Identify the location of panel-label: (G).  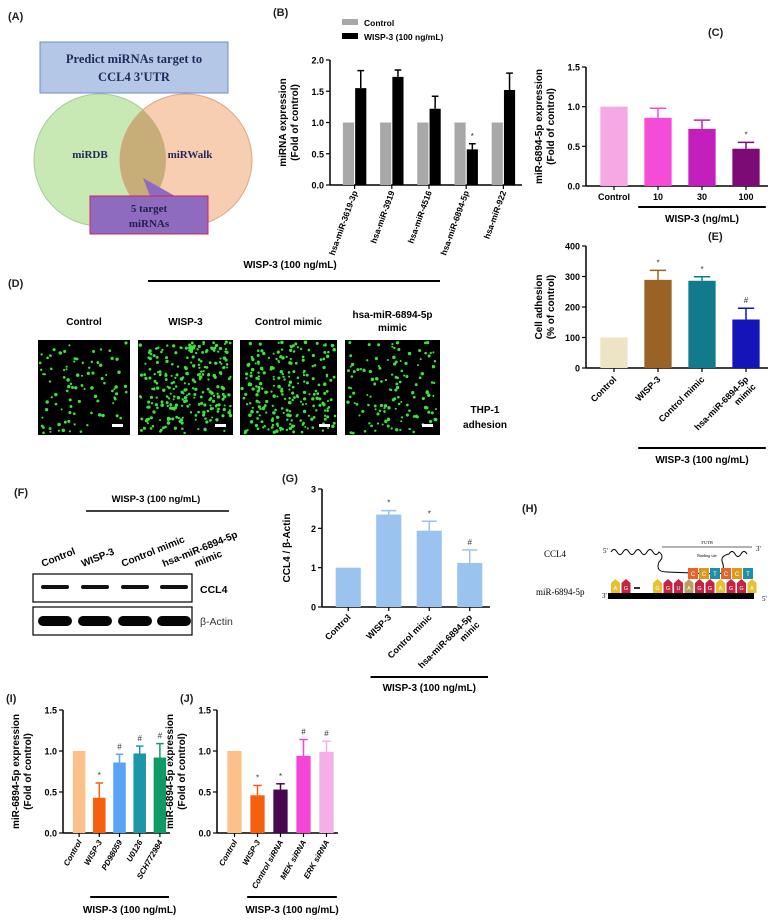
(290, 479).